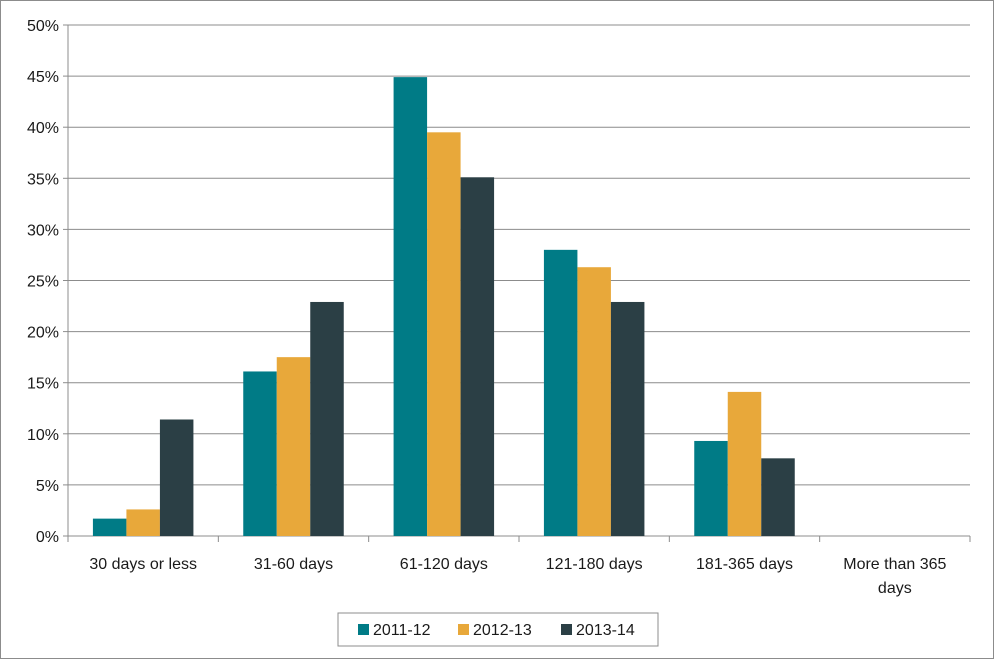 This screenshot has height=663, width=994. Describe the element at coordinates (43, 179) in the screenshot. I see `y-tick-label: 35%` at that location.